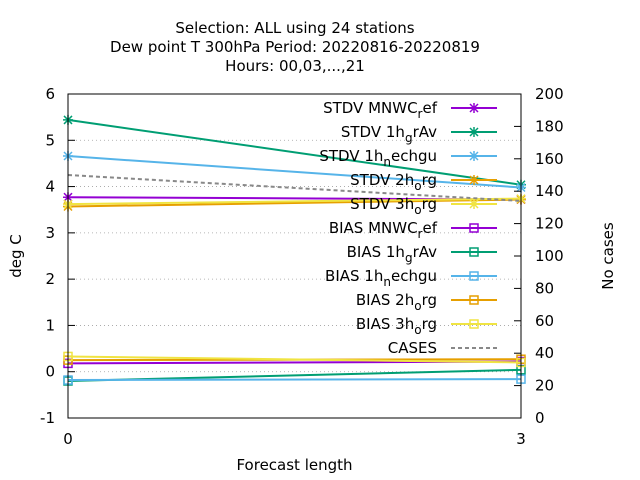 The width and height of the screenshot is (640, 480). I want to click on legend-item: STDV MNWCref, so click(410, 110).